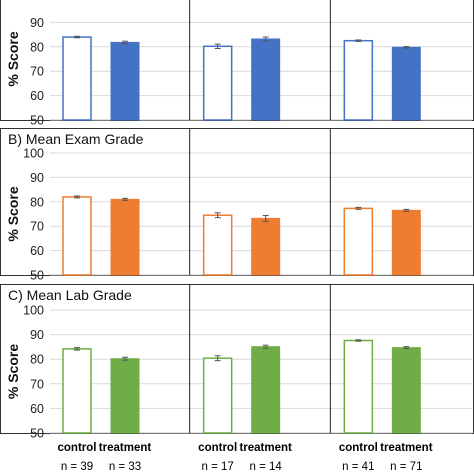 This screenshot has width=474, height=474. I want to click on n-count-control: n = 41, so click(358, 467).